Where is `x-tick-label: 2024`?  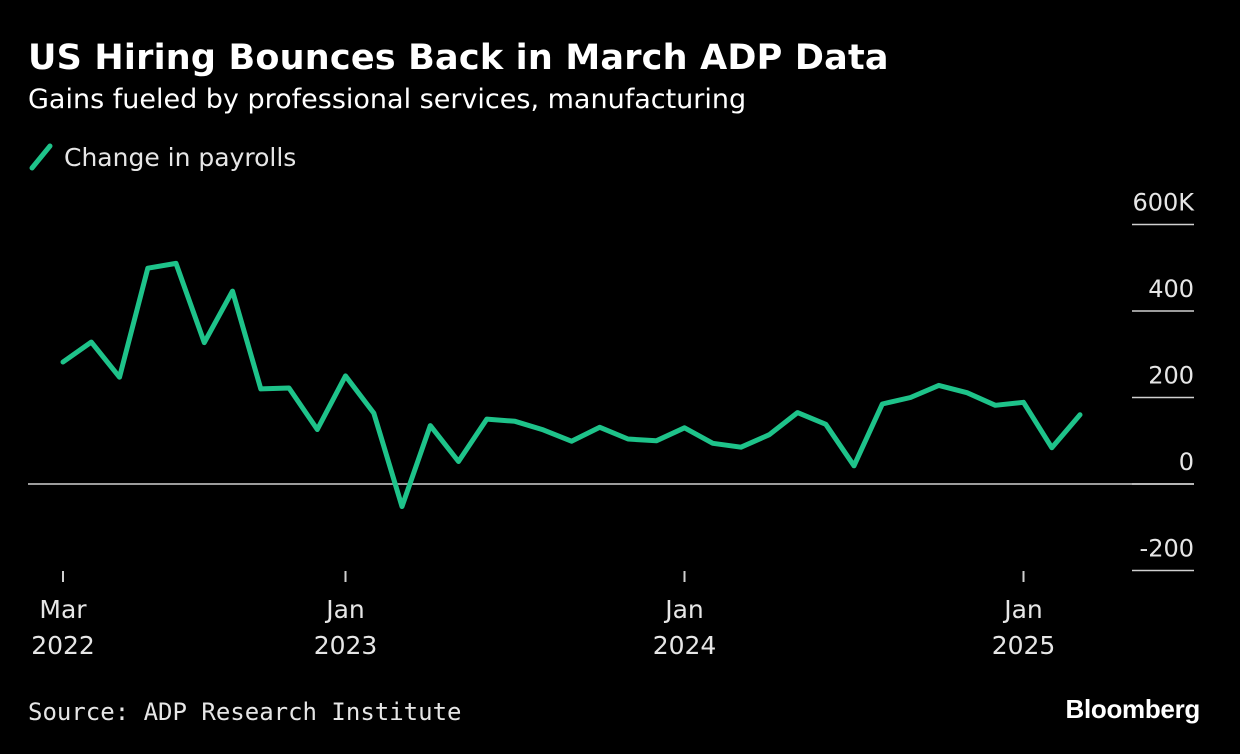
x-tick-label: 2024 is located at coordinates (685, 645).